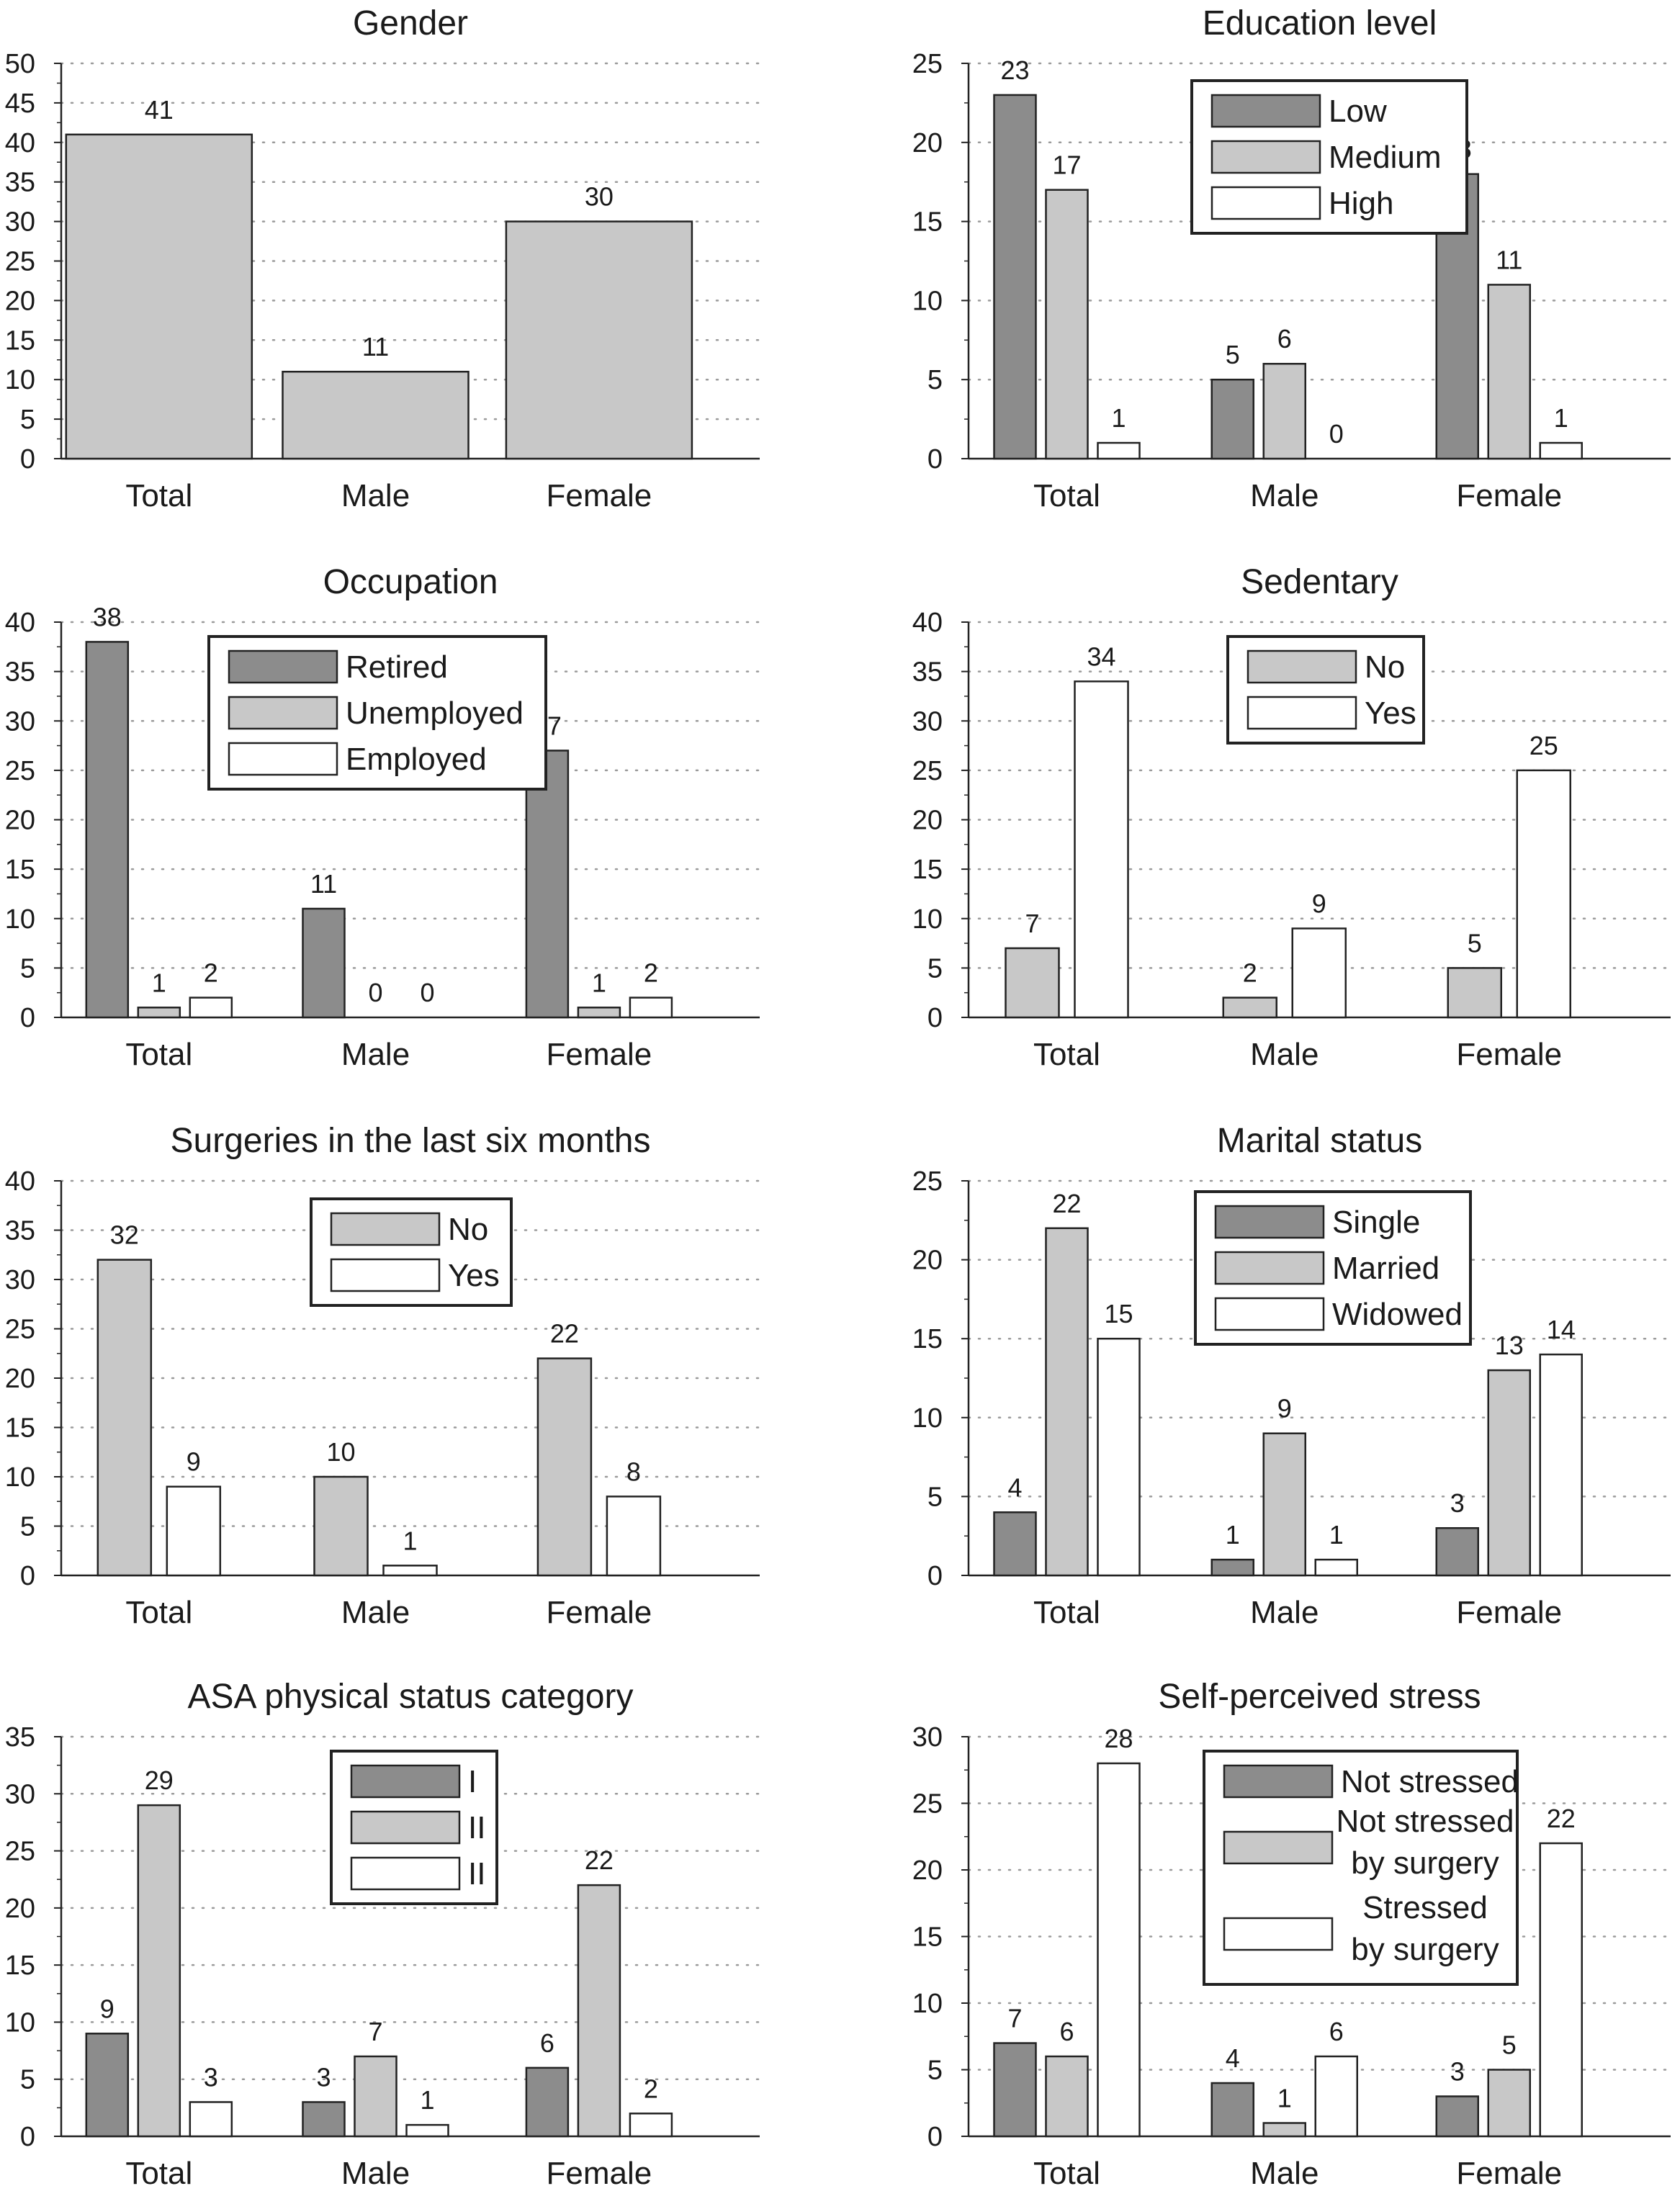  Describe the element at coordinates (159, 110) in the screenshot. I see `bar-value-label: 41` at that location.